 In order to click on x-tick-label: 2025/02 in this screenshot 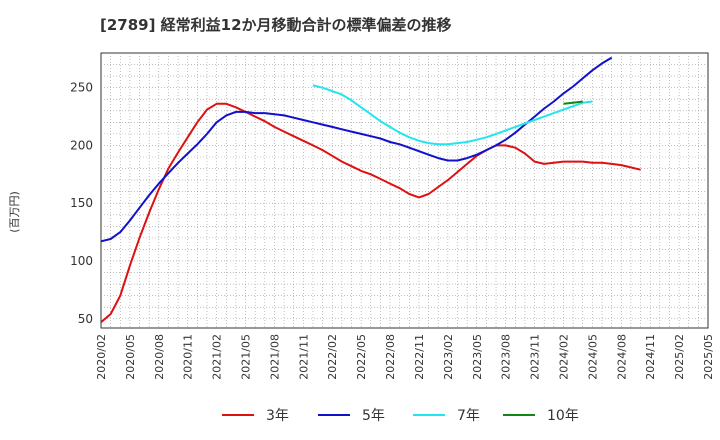, I will do `click(679, 357)`.